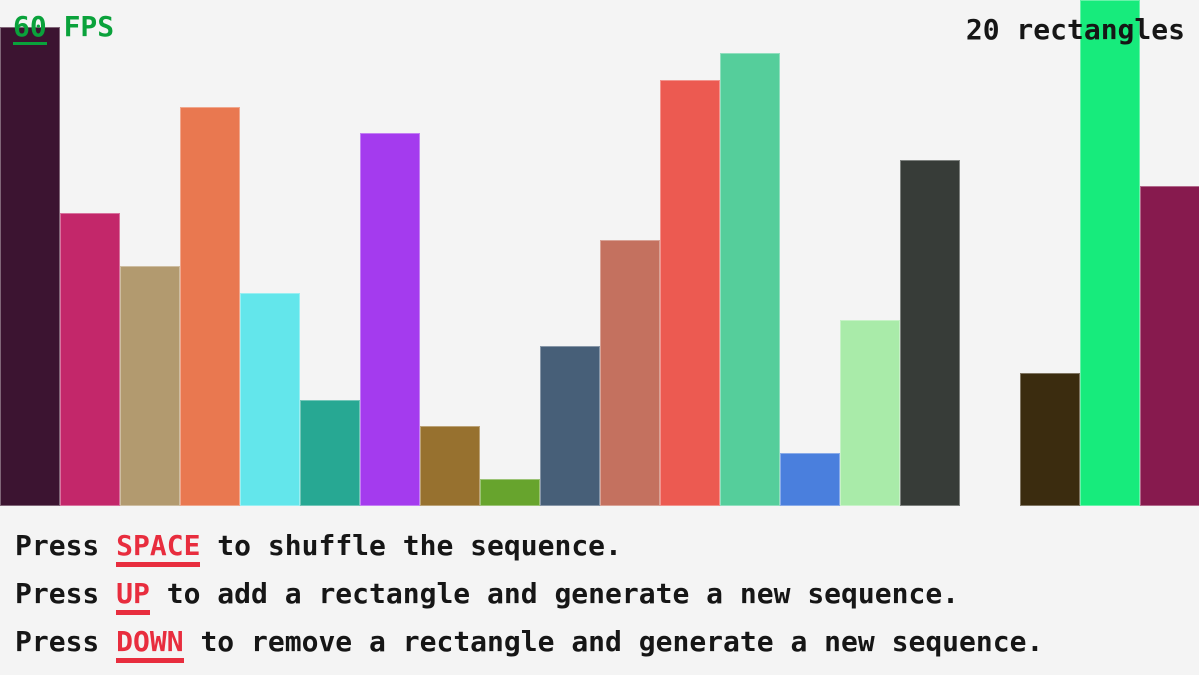 This screenshot has height=675, width=1199. What do you see at coordinates (150, 644) in the screenshot?
I see `key-label-down: DOWN` at bounding box center [150, 644].